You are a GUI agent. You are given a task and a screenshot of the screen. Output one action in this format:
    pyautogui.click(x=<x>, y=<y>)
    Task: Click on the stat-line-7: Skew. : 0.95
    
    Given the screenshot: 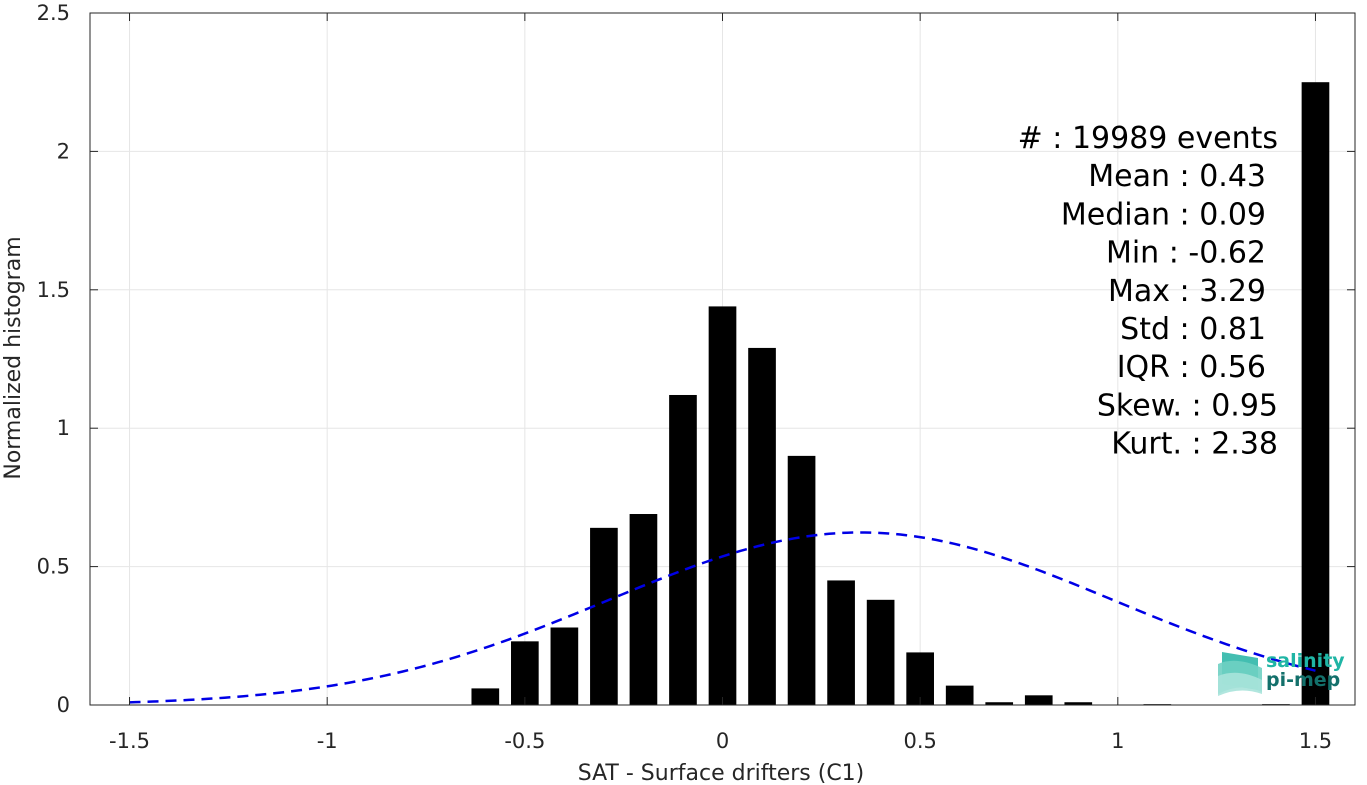 What is the action you would take?
    pyautogui.click(x=1187, y=405)
    